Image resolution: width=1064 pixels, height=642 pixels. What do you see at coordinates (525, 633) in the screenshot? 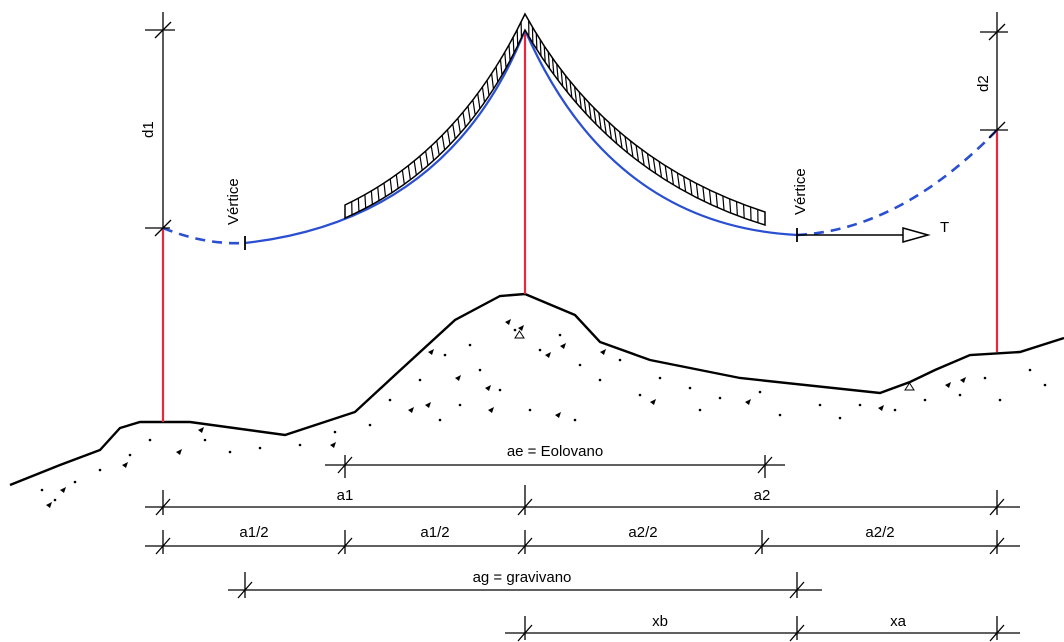
I see `x-tick-left` at bounding box center [525, 633].